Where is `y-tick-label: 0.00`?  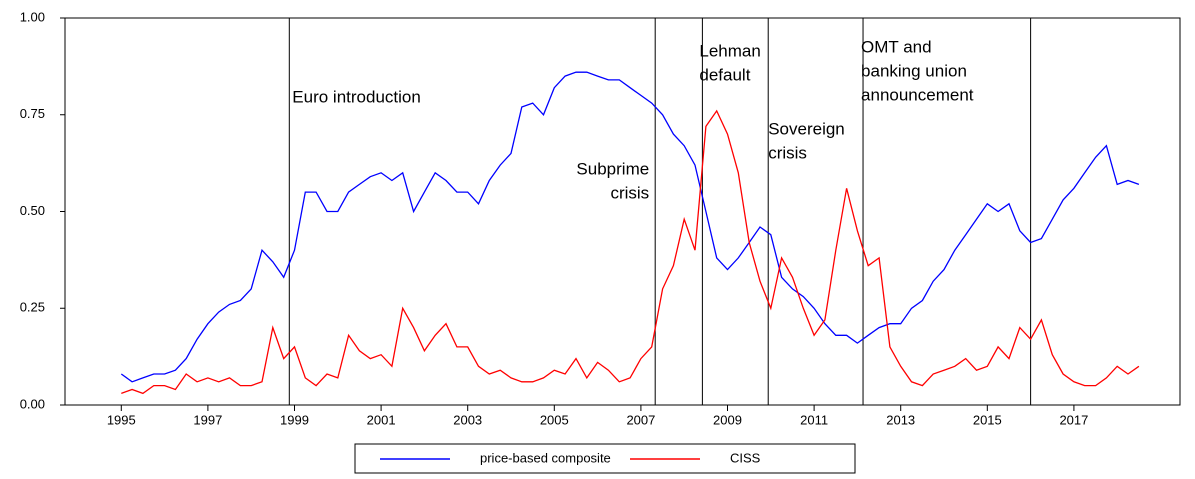 y-tick-label: 0.00 is located at coordinates (32, 403).